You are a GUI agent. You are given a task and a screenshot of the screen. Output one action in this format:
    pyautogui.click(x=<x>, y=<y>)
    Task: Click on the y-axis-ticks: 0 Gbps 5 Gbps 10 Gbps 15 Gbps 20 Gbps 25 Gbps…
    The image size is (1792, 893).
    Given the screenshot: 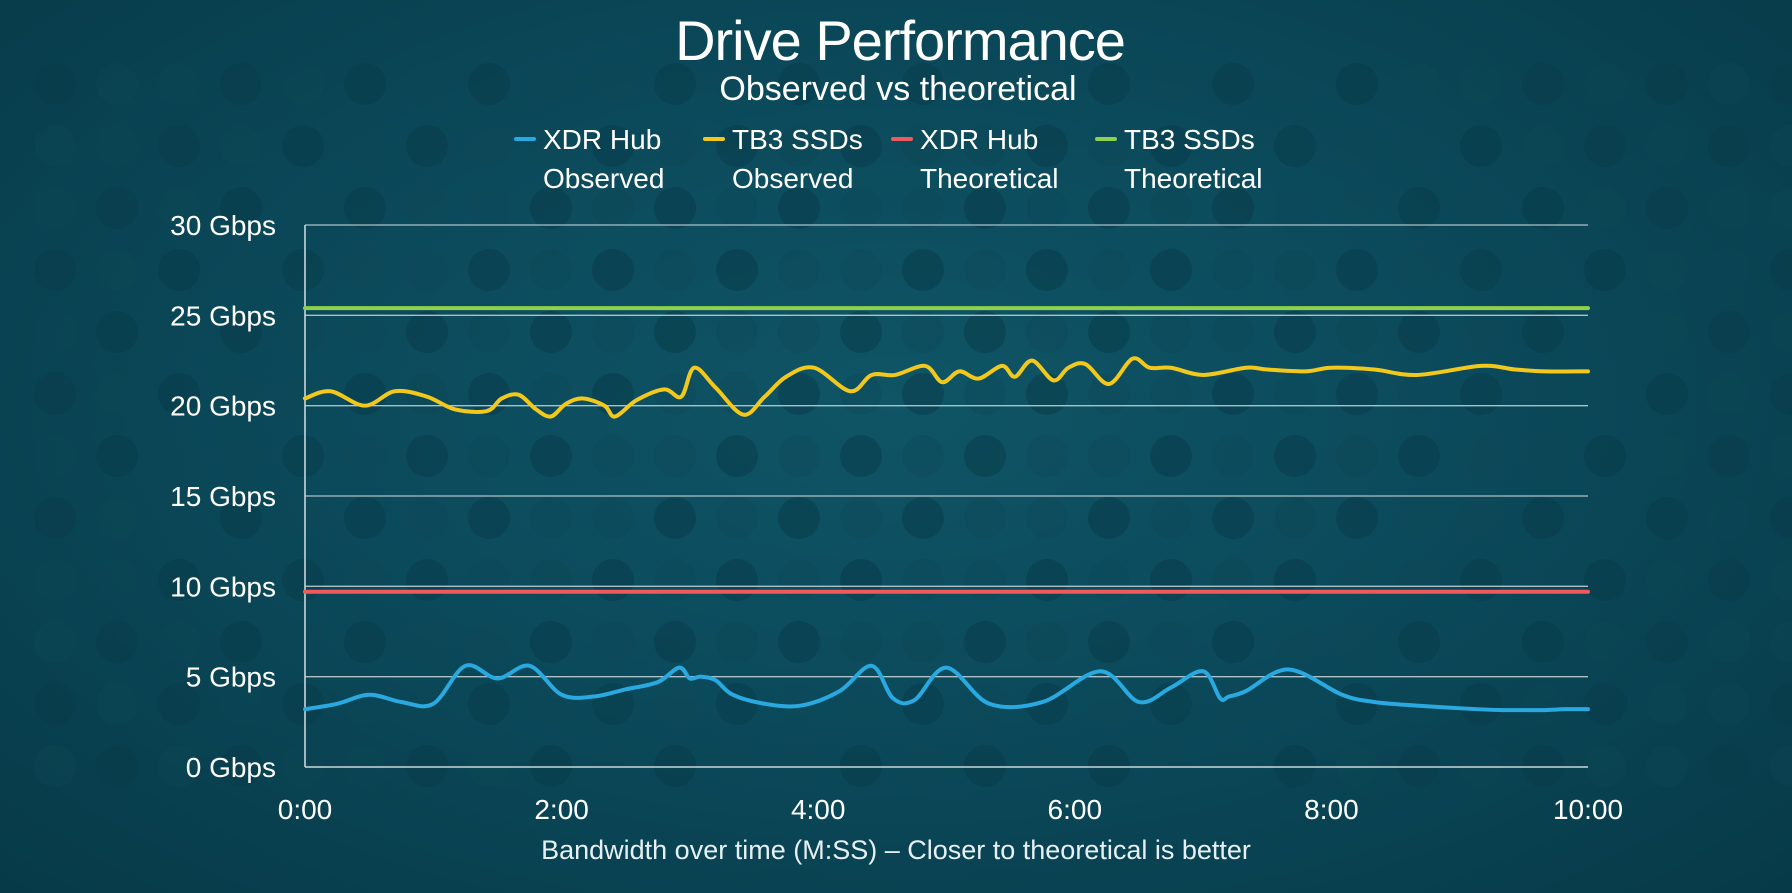 What is the action you would take?
    pyautogui.click(x=223, y=496)
    